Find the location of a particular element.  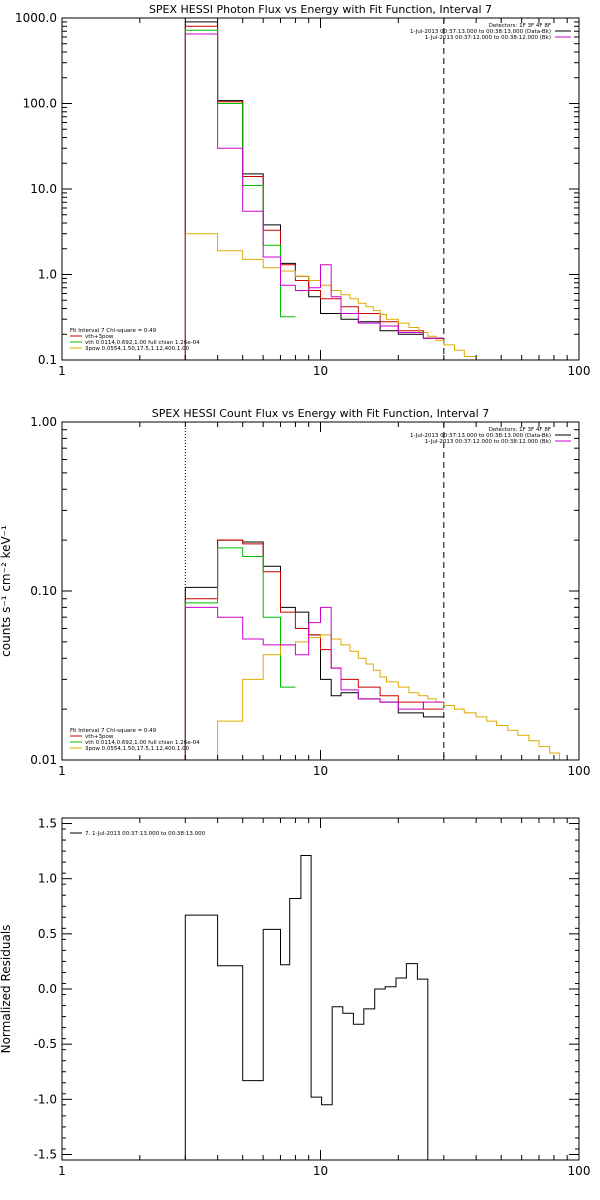

y-tick-label: 100.0 is located at coordinates (40, 104).